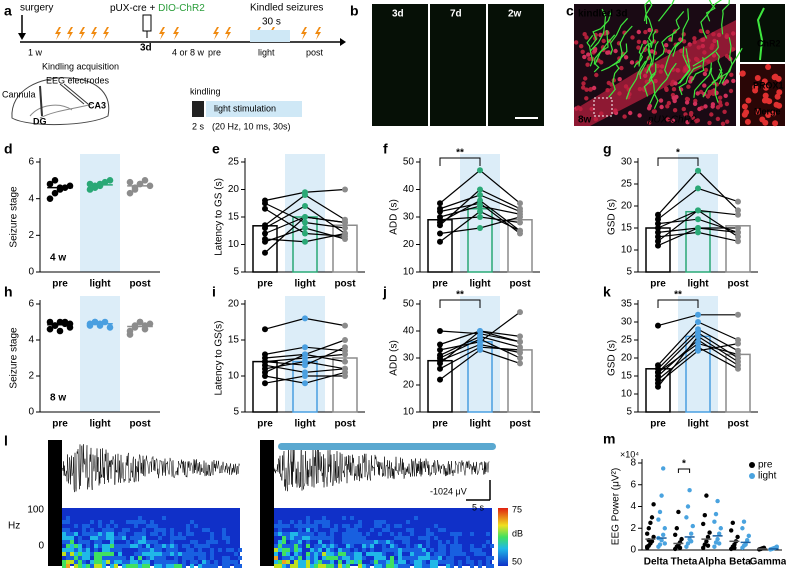 The width and height of the screenshot is (786, 570). What do you see at coordinates (752, 476) in the screenshot?
I see `legend-marker` at bounding box center [752, 476].